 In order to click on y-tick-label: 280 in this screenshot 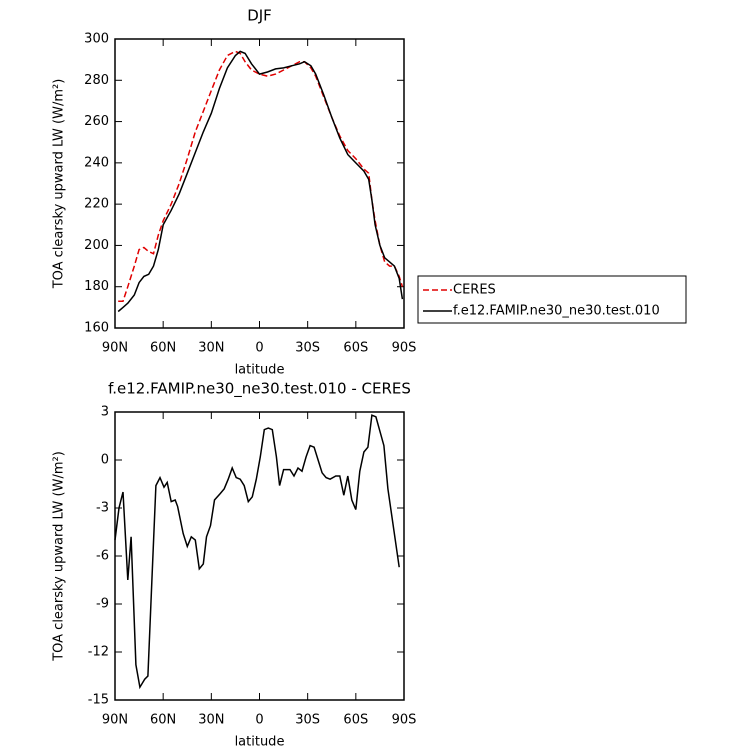, I will do `click(96, 80)`.